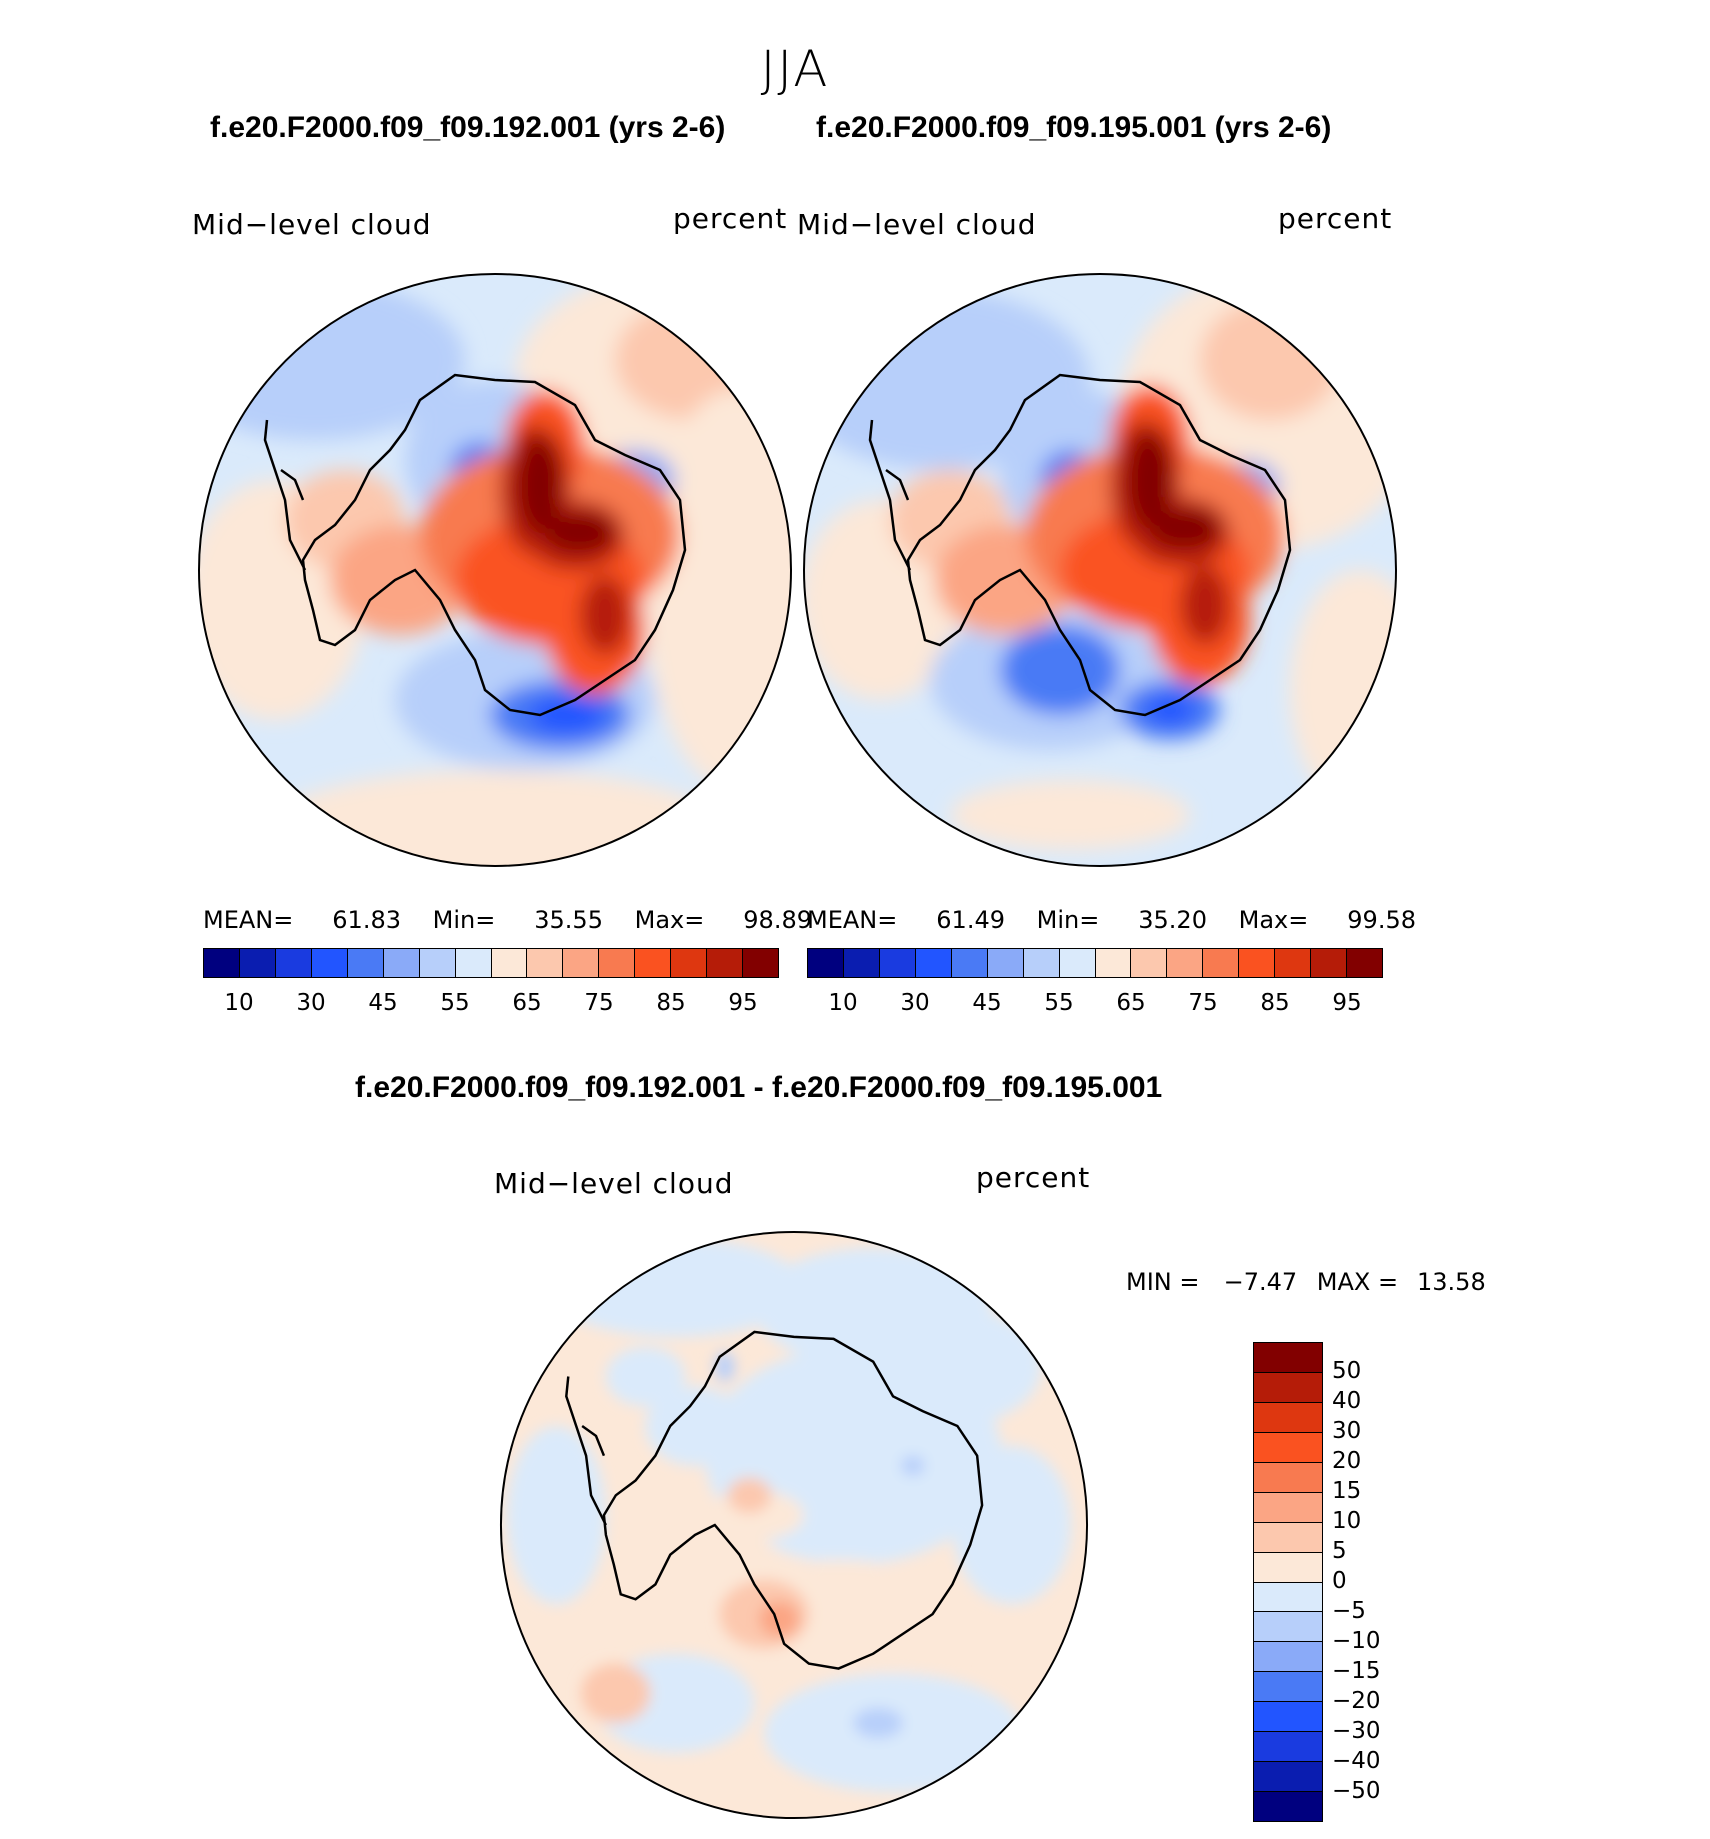  Describe the element at coordinates (468, 127) in the screenshot. I see `panel-1-case-title: f.e20.F2000.f09_f09.192.001 (yrs 2-6)` at that location.